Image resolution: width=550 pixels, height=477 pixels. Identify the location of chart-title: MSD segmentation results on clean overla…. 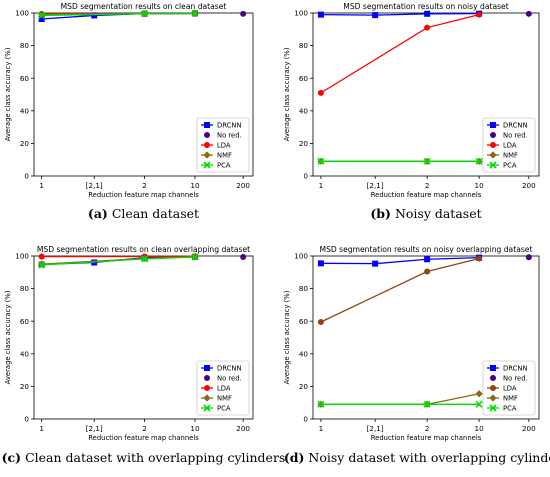
(143, 249).